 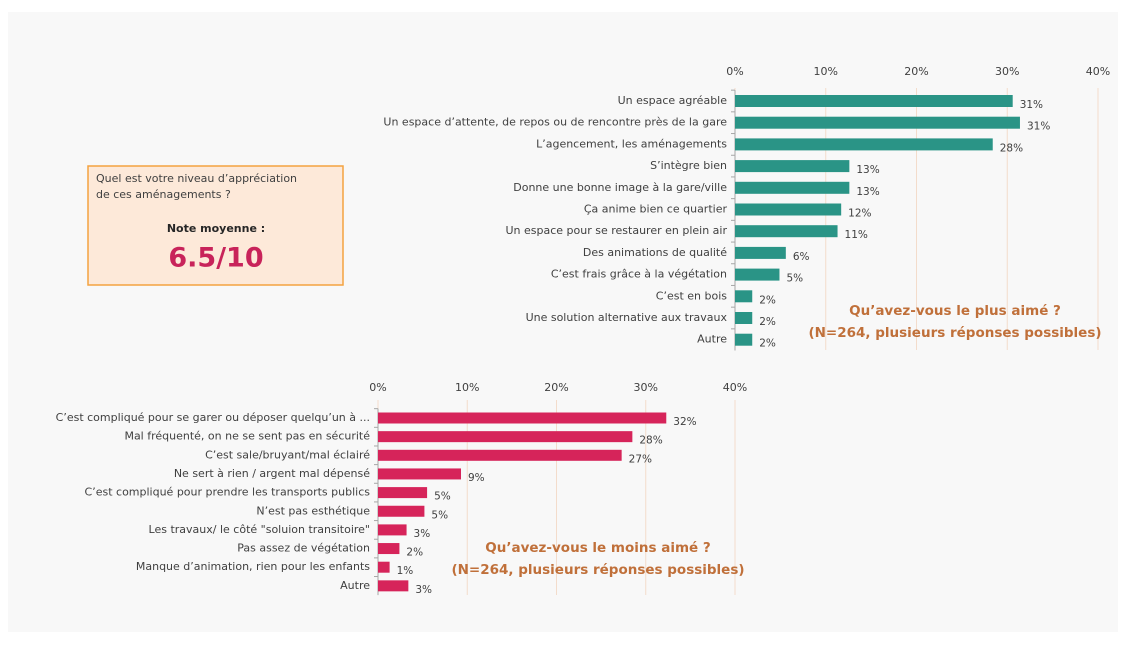 I want to click on chart-title: Qu’avez-vous le moins aimé ?, so click(x=597, y=548).